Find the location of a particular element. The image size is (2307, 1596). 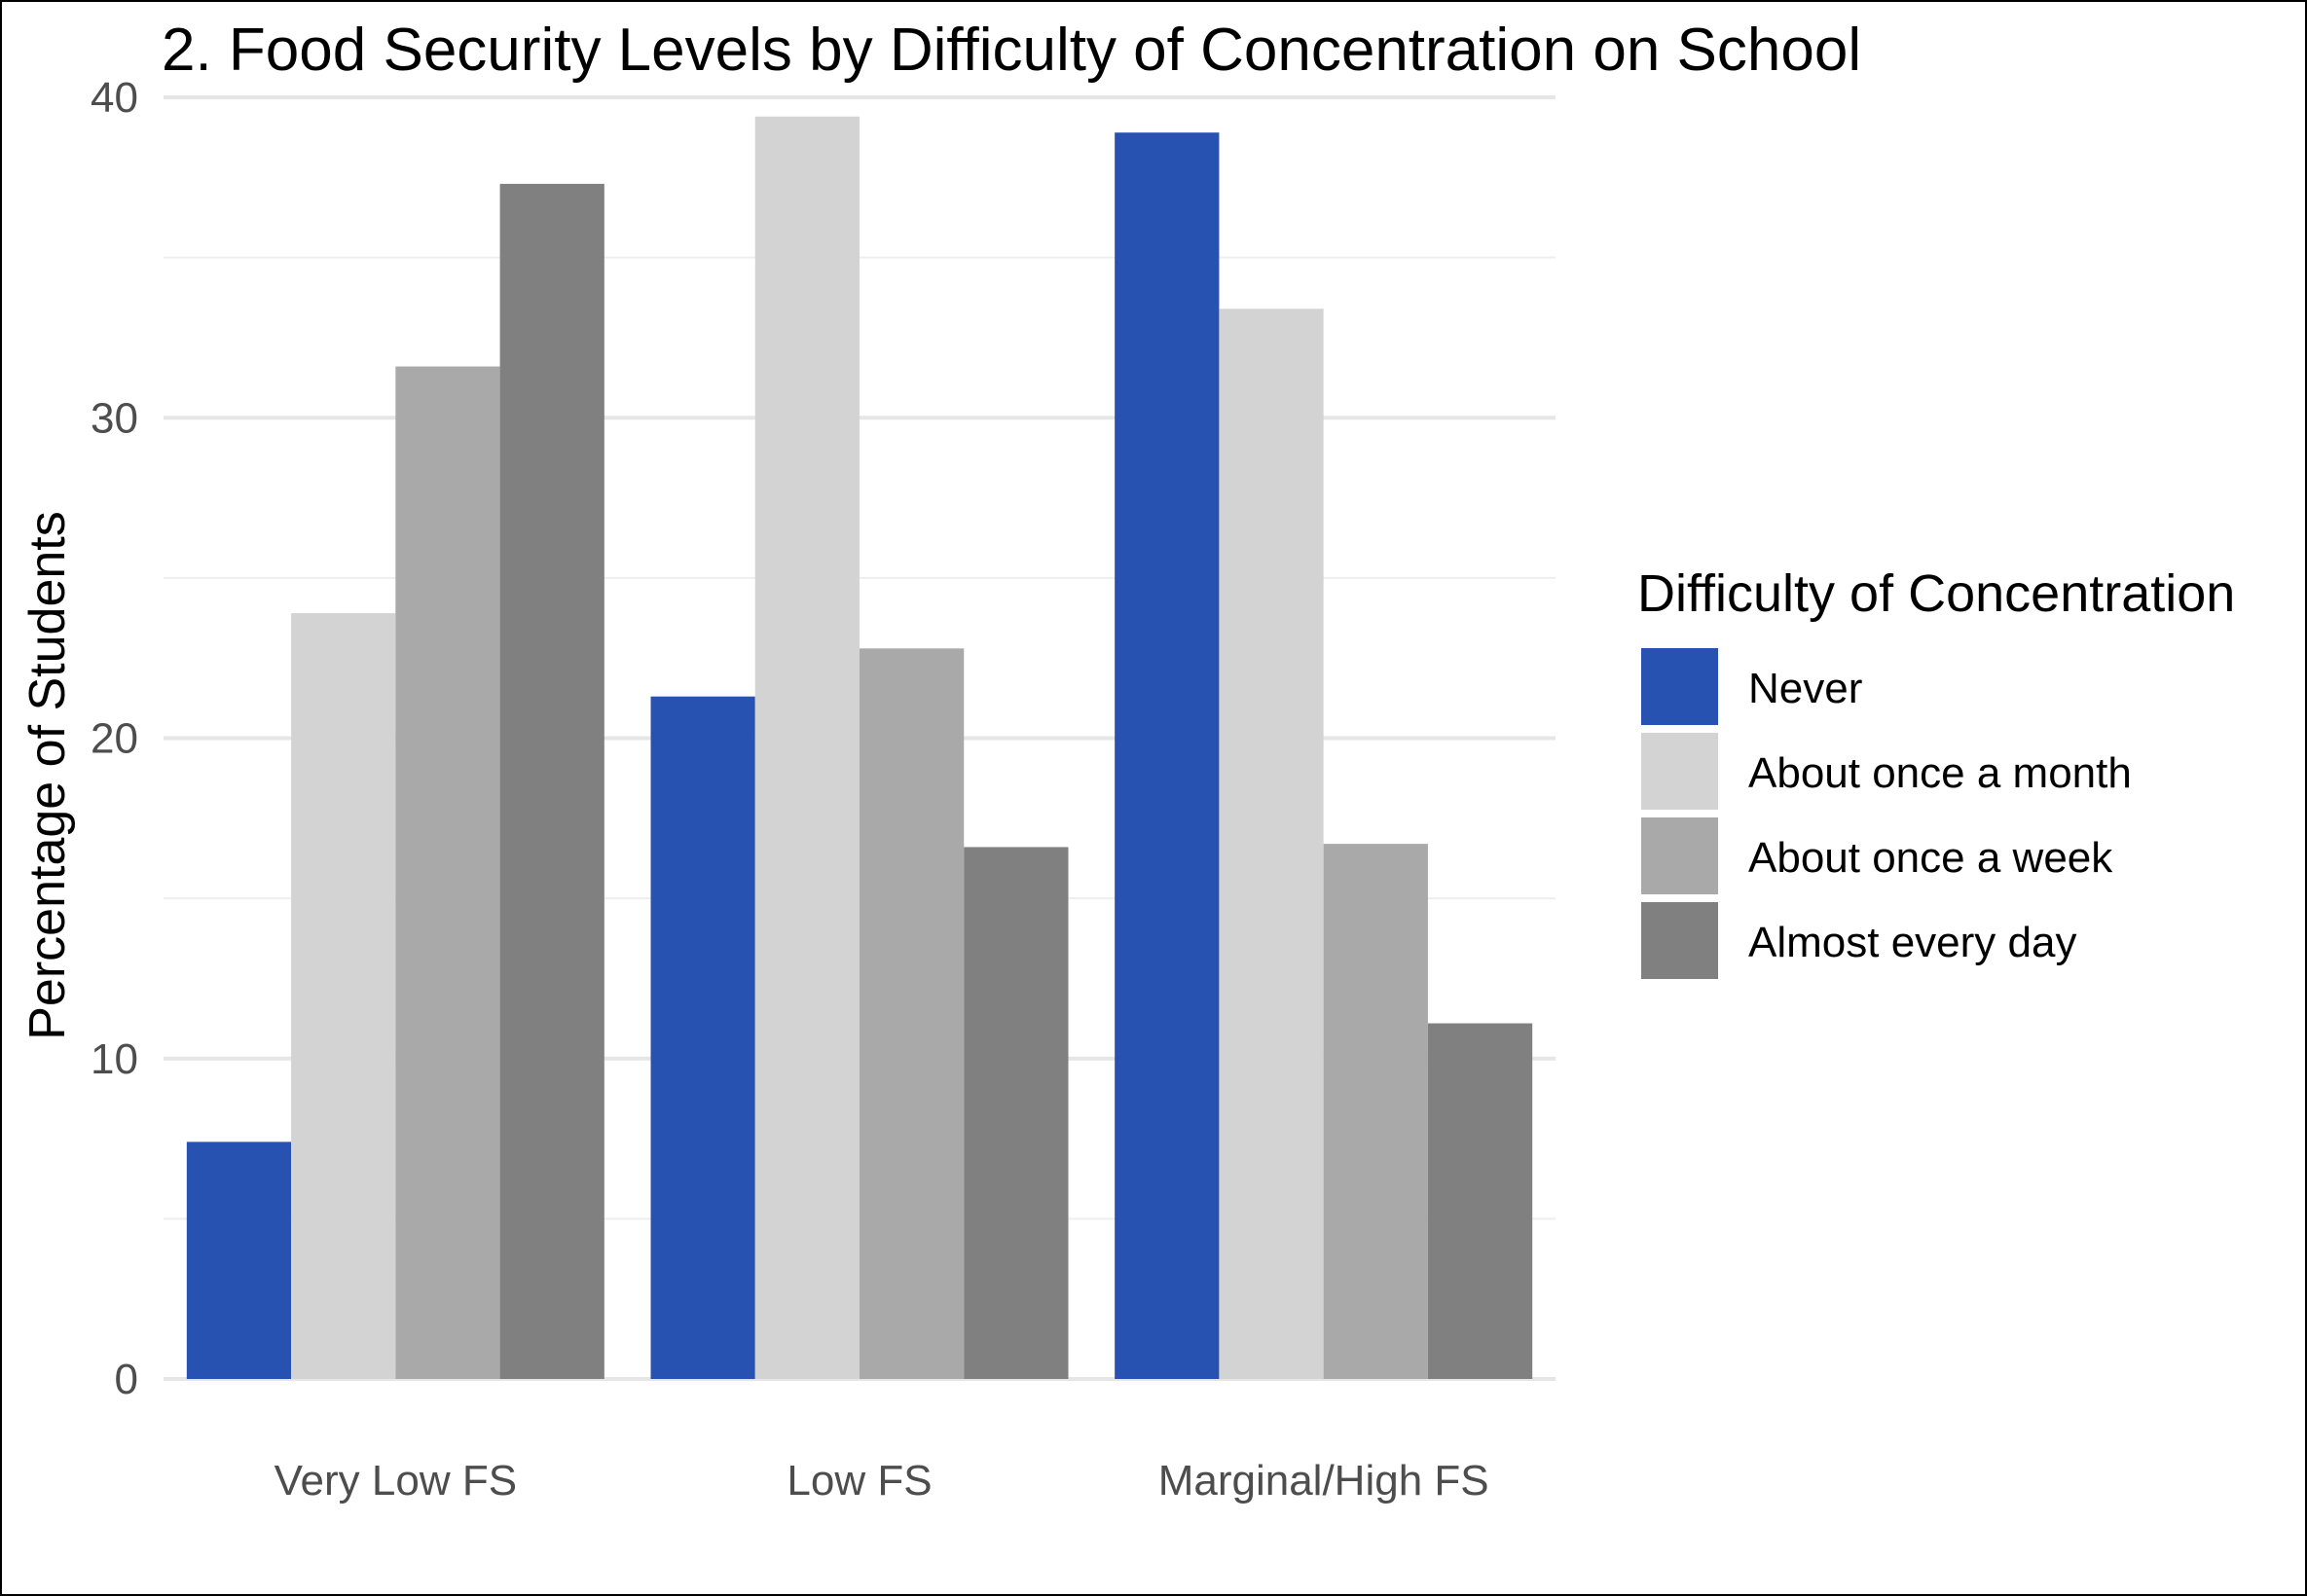

y-tick-label: 10 is located at coordinates (114, 1059).